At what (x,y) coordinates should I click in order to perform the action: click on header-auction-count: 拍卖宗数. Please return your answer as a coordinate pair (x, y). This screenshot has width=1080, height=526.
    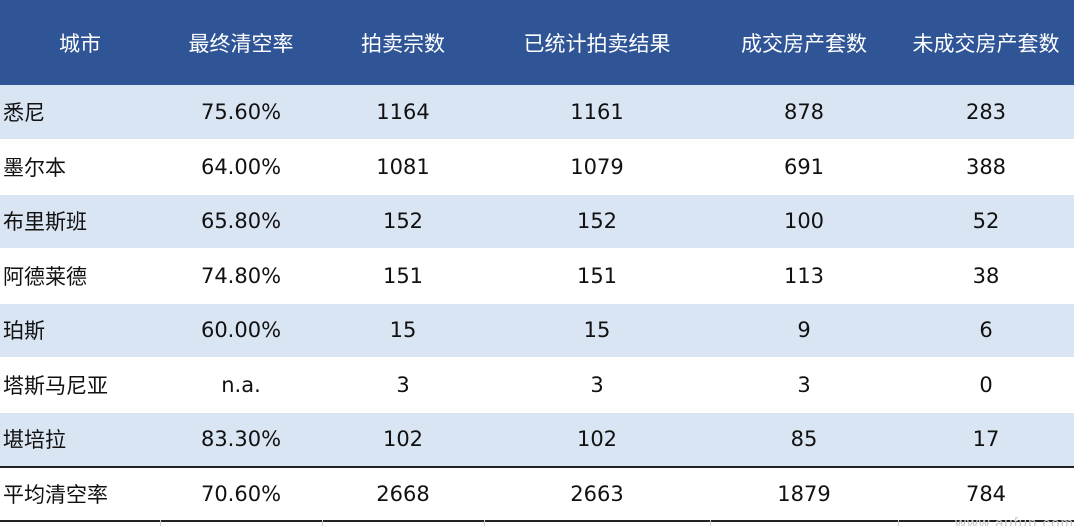
    Looking at the image, I should click on (403, 42).